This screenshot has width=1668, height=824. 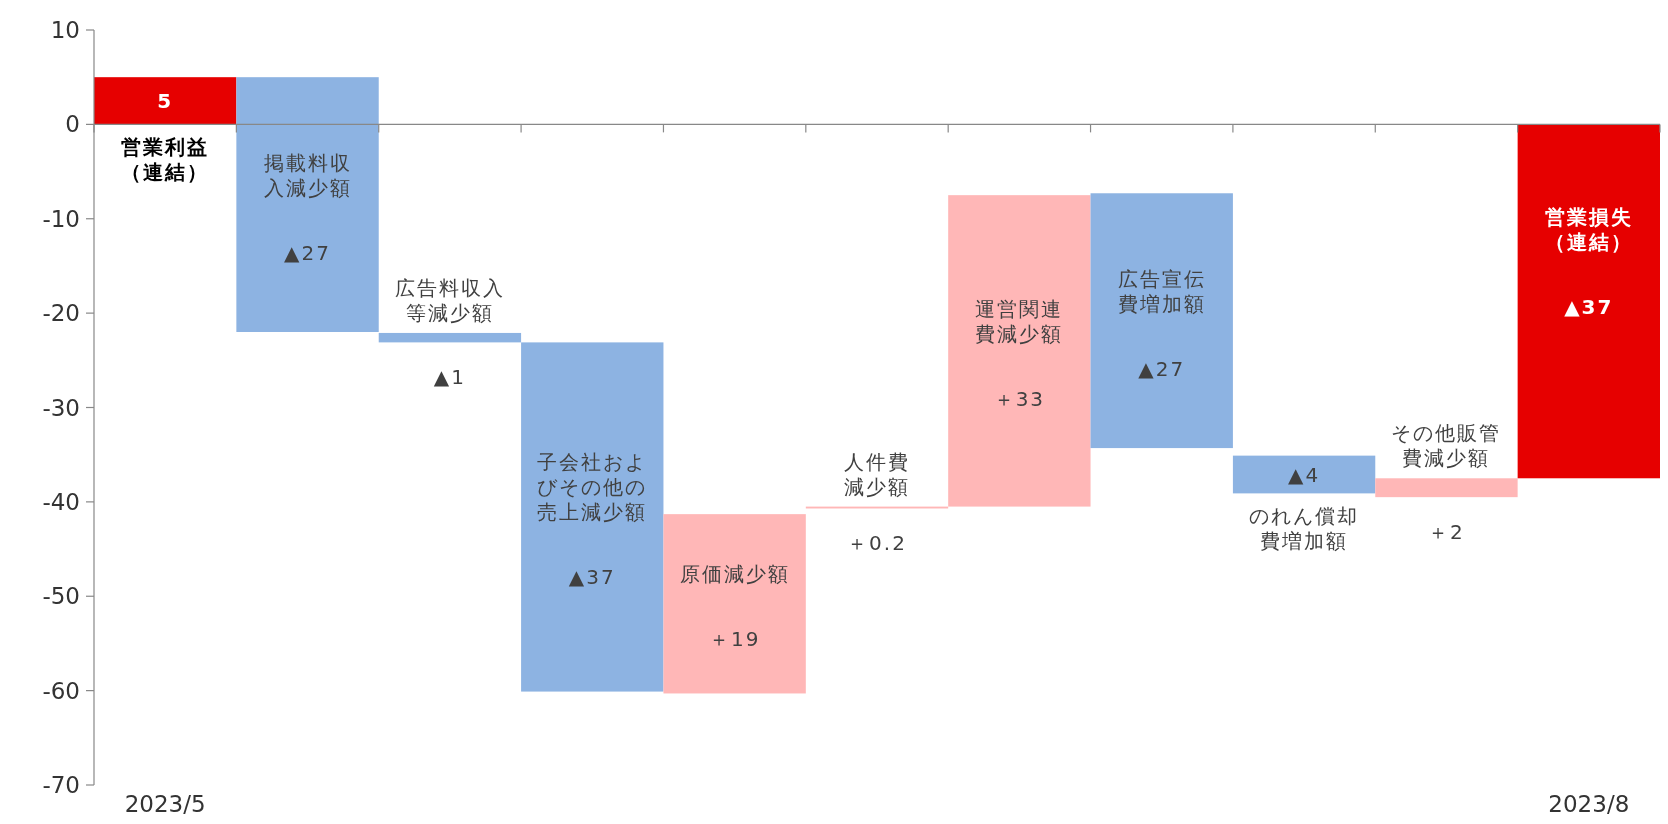 I want to click on data-label: 5, so click(x=165, y=100).